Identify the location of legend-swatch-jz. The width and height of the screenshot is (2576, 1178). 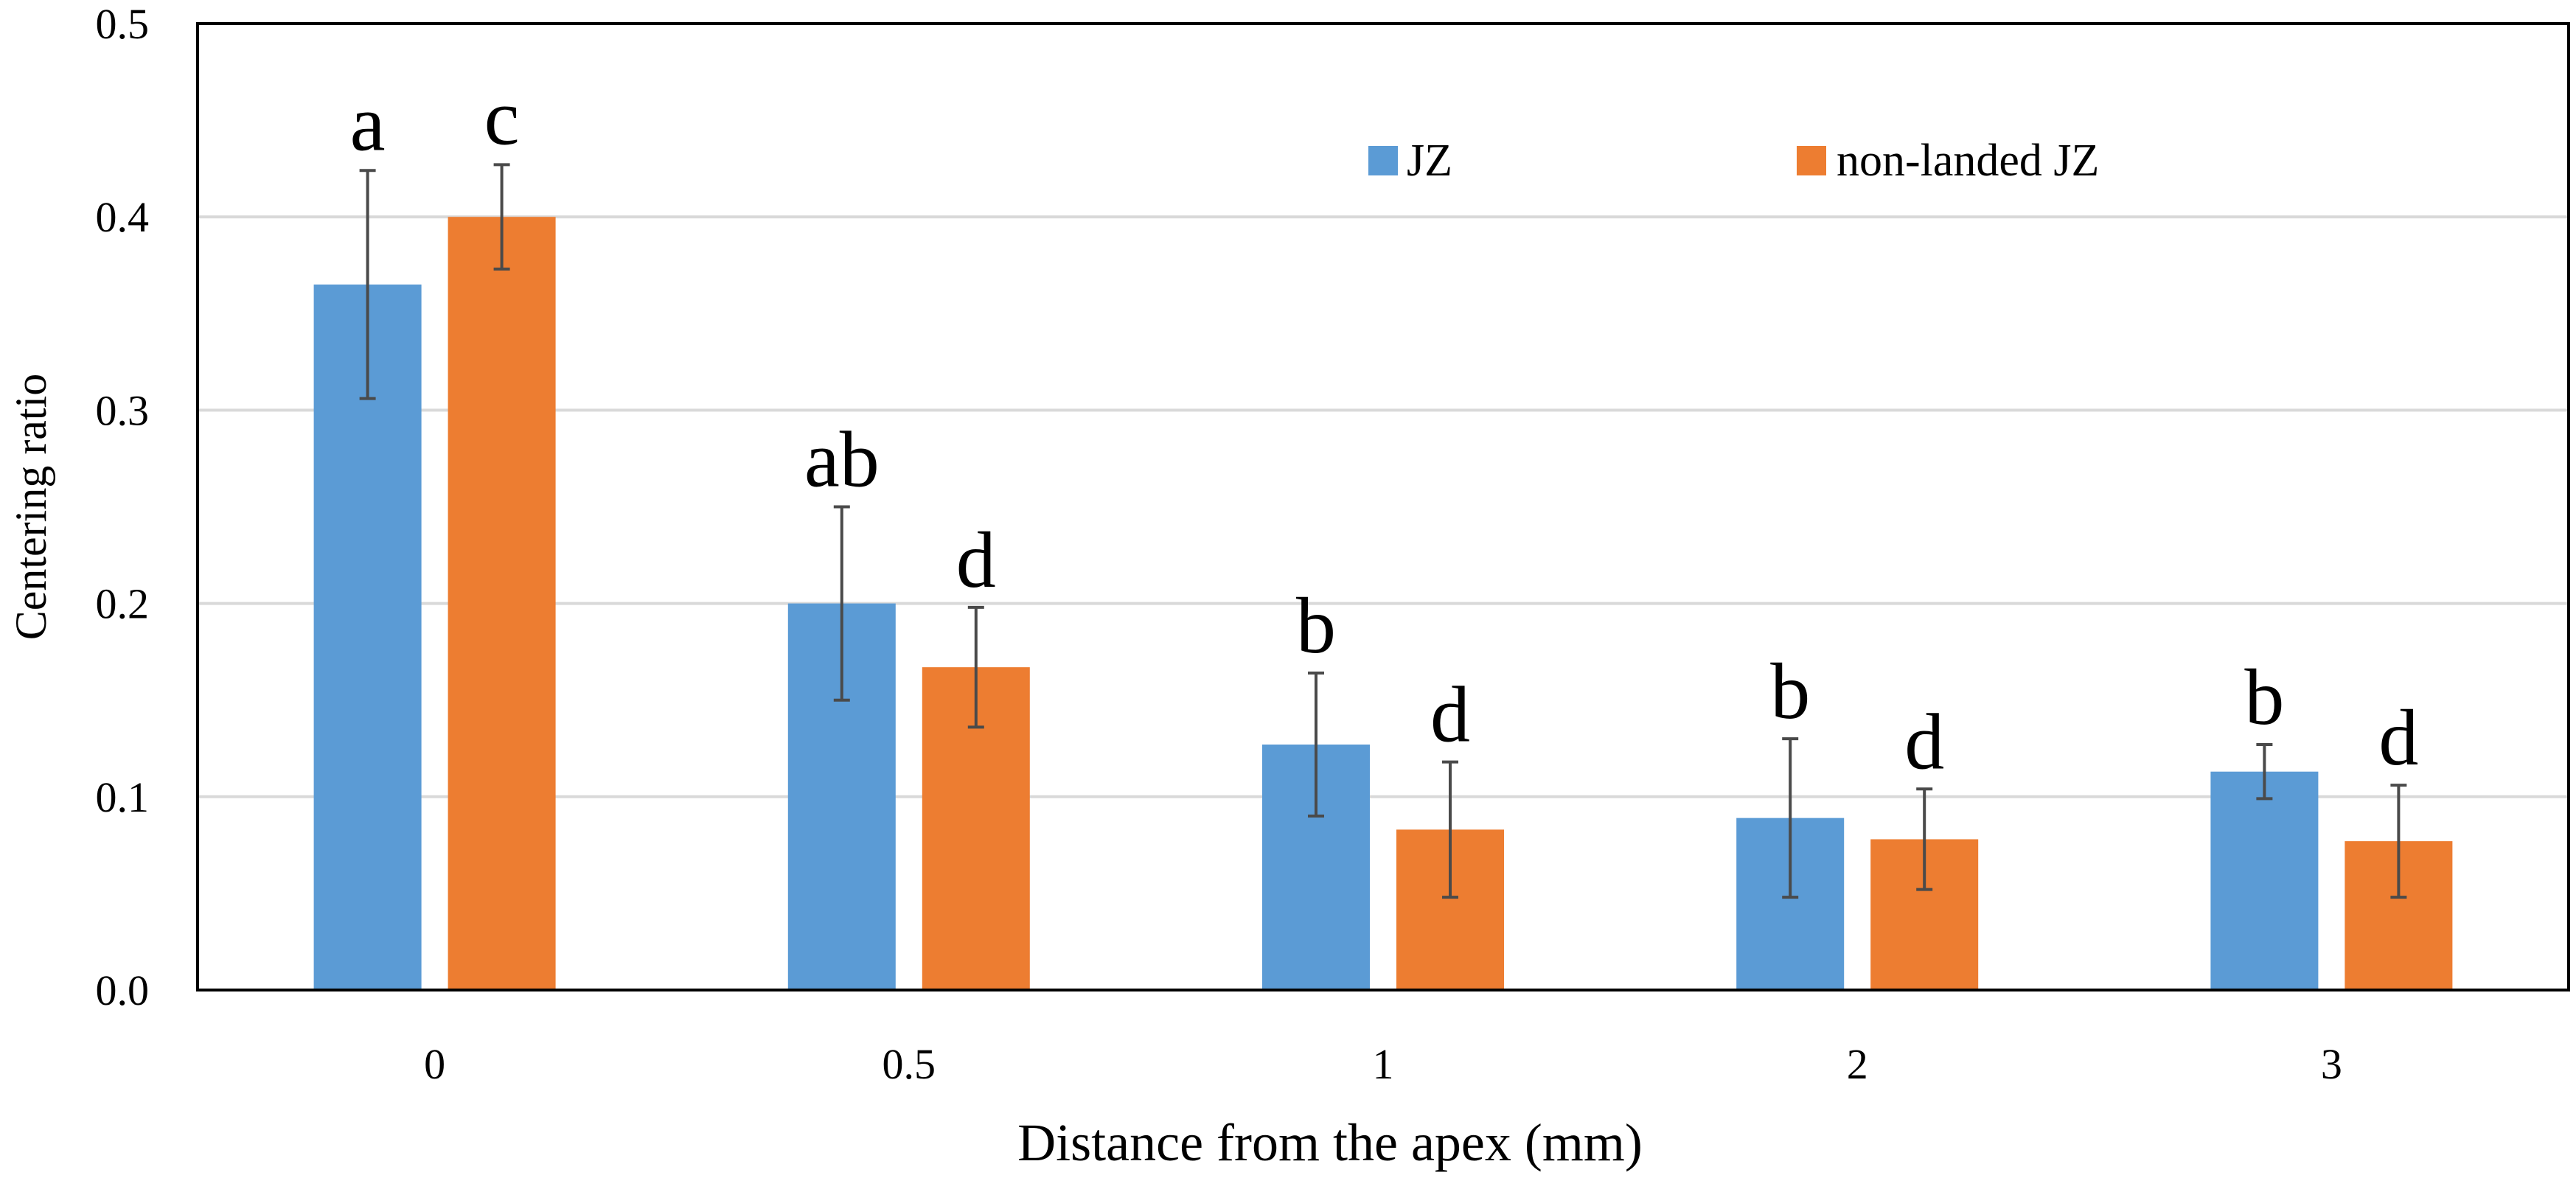
(1383, 160).